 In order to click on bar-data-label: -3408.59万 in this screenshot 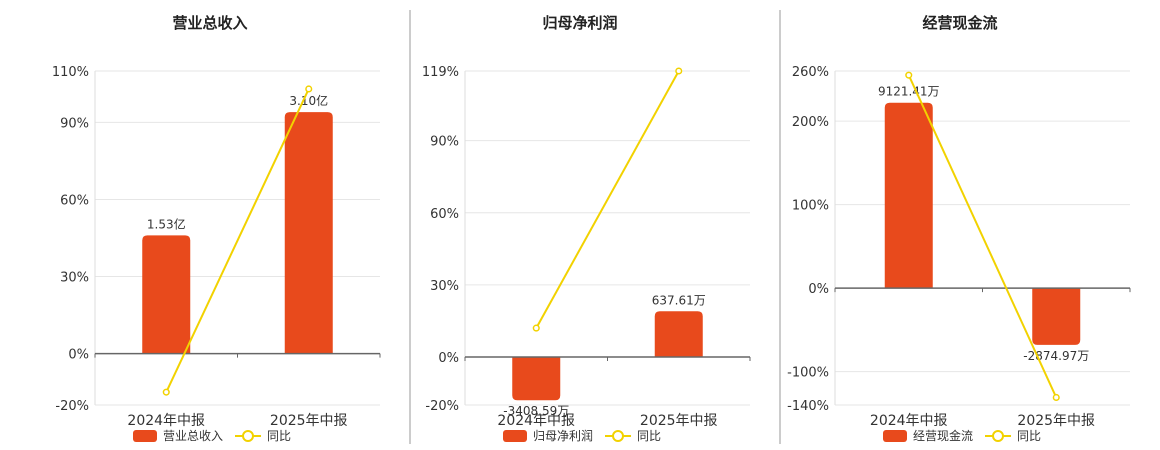, I will do `click(536, 411)`.